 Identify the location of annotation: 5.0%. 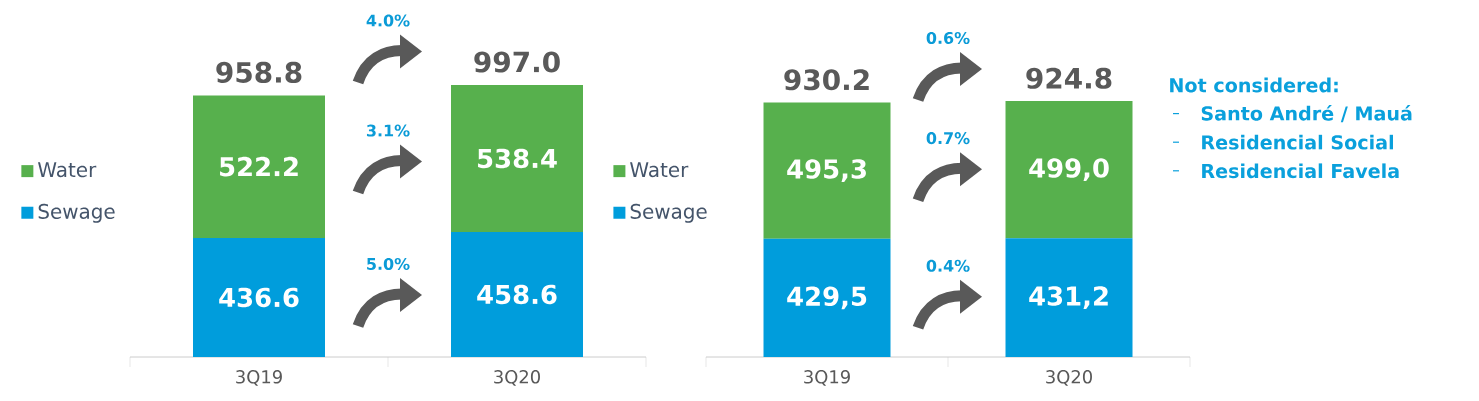
(388, 263).